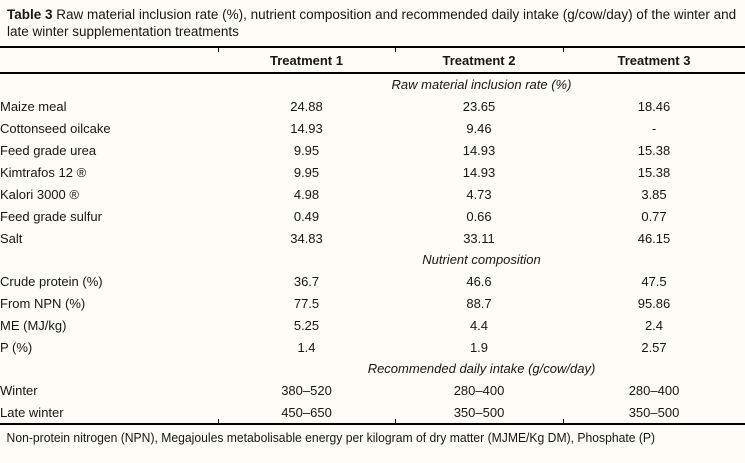  Describe the element at coordinates (306, 412) in the screenshot. I see `value-cell: 450–650` at that location.